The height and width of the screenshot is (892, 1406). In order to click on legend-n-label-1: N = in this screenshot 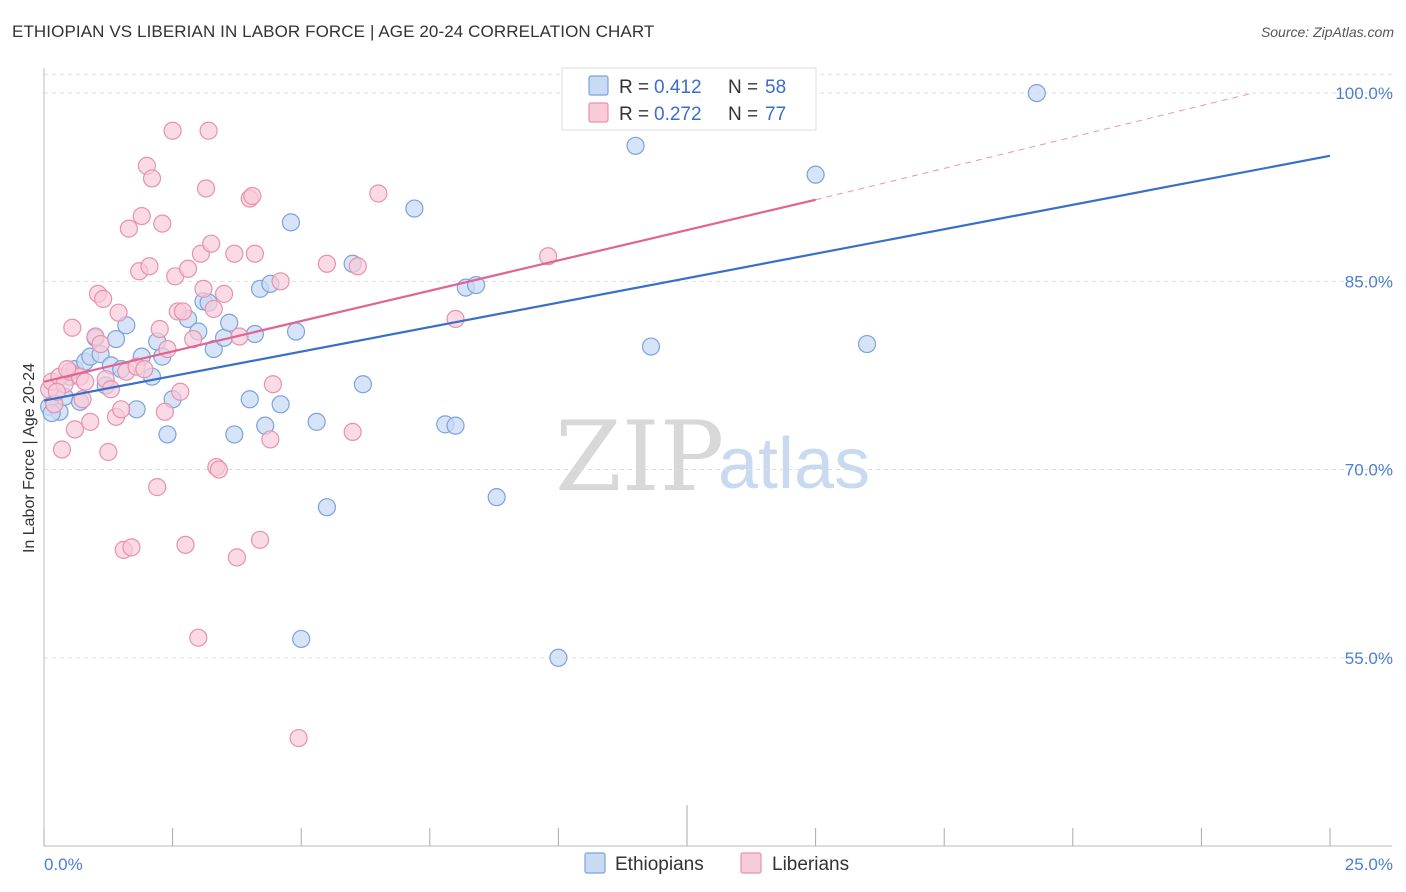, I will do `click(743, 87)`.